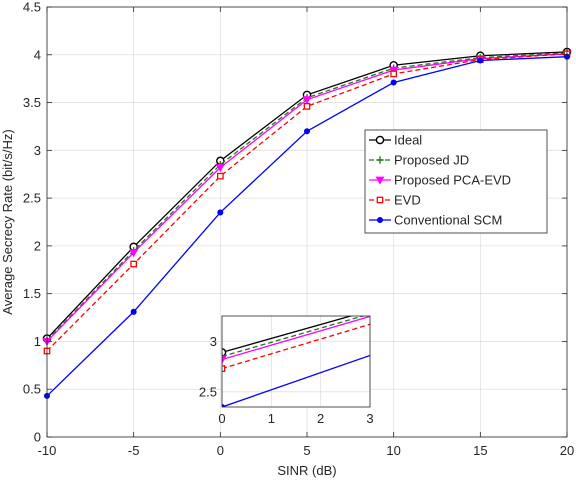  What do you see at coordinates (37, 245) in the screenshot?
I see `y-tick-label: 2` at bounding box center [37, 245].